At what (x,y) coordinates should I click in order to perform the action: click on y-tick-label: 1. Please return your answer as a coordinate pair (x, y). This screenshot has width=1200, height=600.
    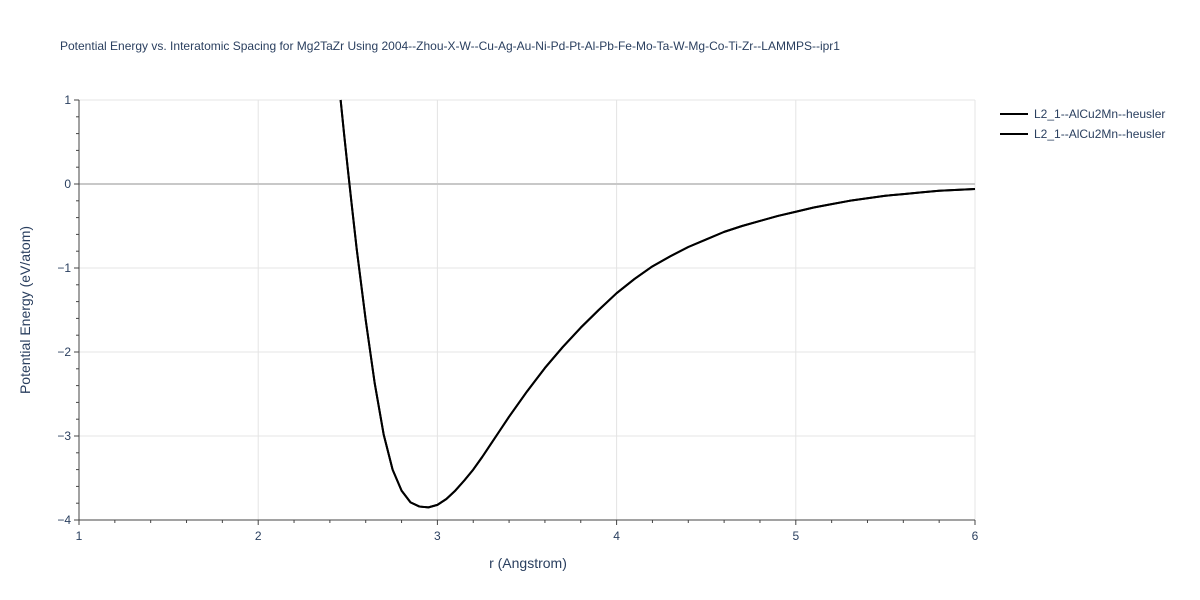
    Looking at the image, I should click on (67, 100).